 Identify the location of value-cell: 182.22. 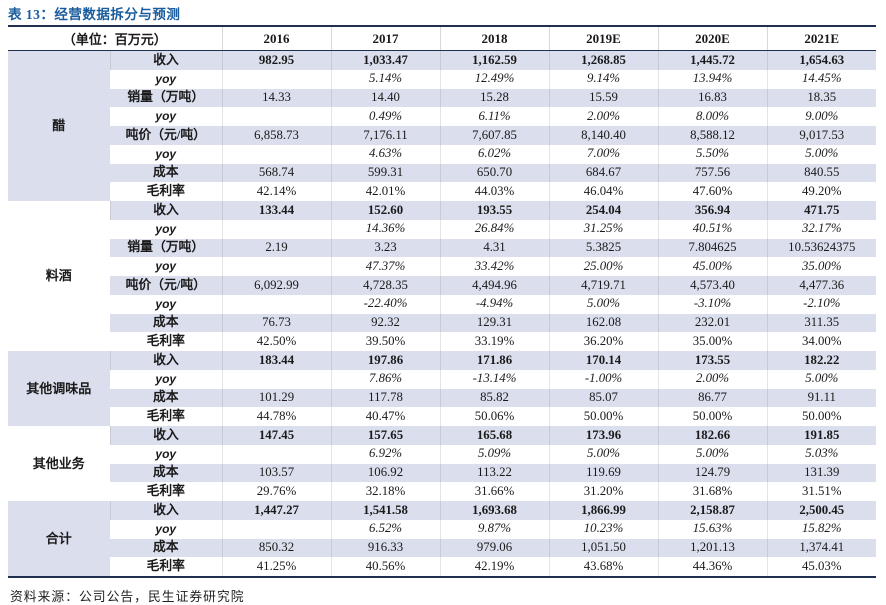
(821, 360).